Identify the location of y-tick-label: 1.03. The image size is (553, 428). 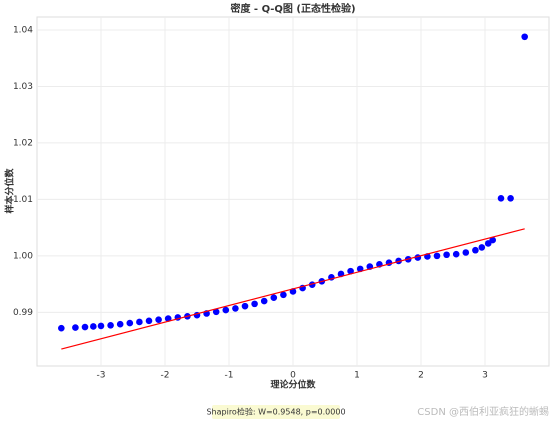
(23, 87).